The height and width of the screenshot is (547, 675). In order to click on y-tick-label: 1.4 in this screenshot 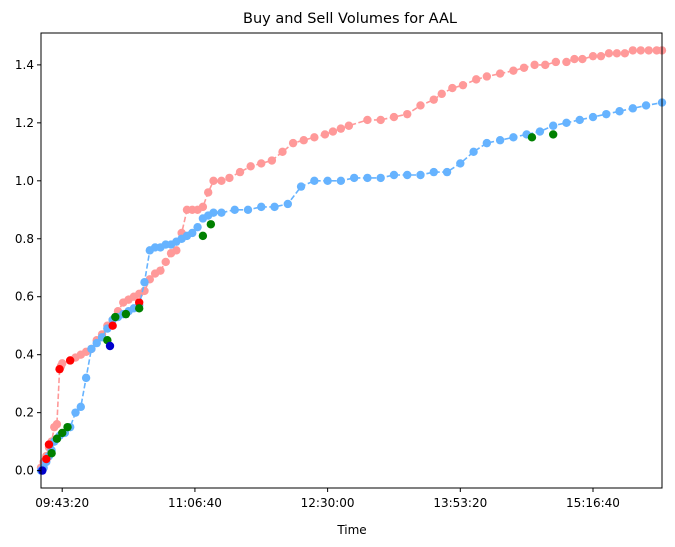, I will do `click(24, 65)`.